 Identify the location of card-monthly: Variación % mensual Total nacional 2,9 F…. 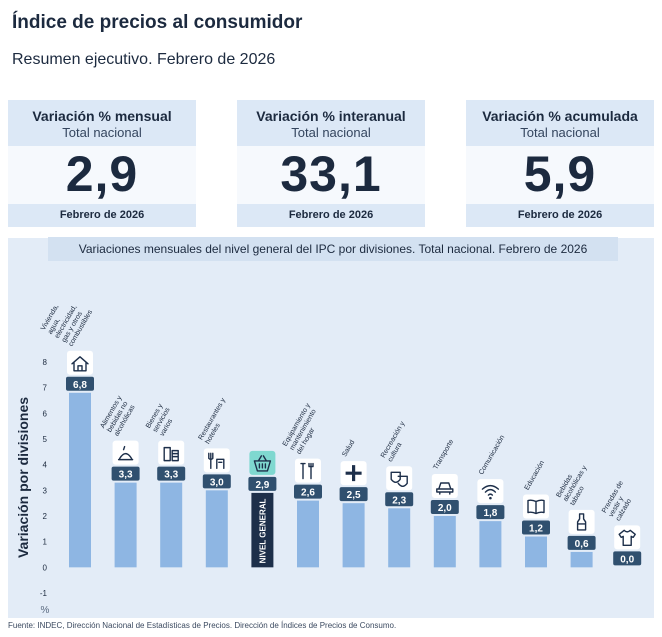
(102, 163).